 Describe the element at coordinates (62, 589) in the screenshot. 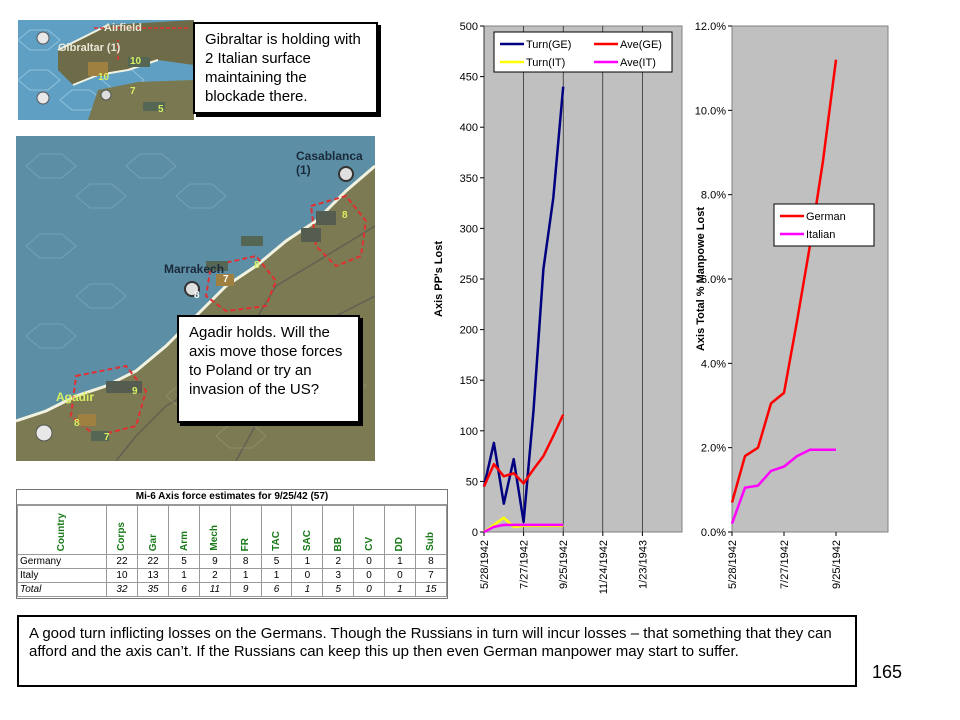

I see `row-label: Total` at that location.